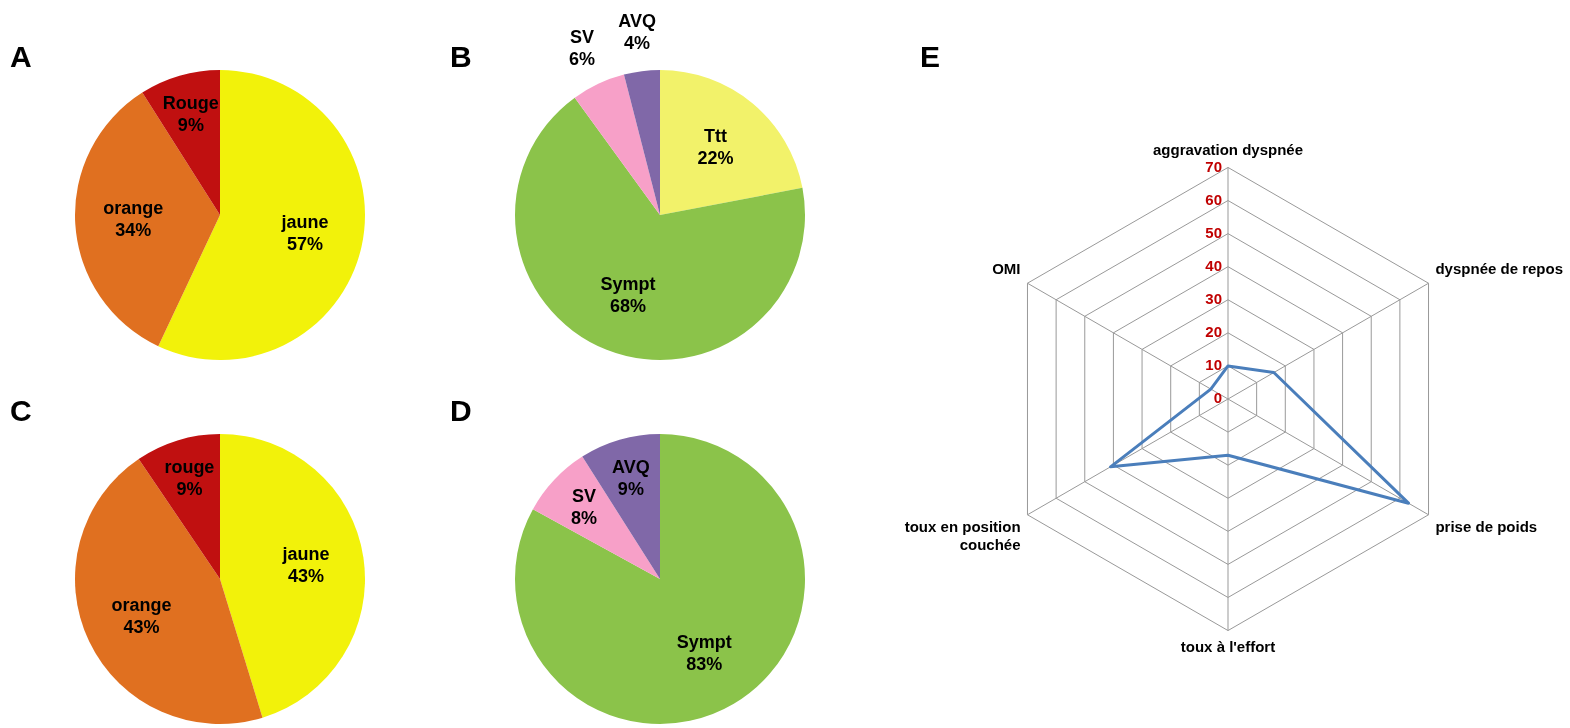 This screenshot has width=1570, height=728. Describe the element at coordinates (133, 230) in the screenshot. I see `data-label: 34%` at that location.